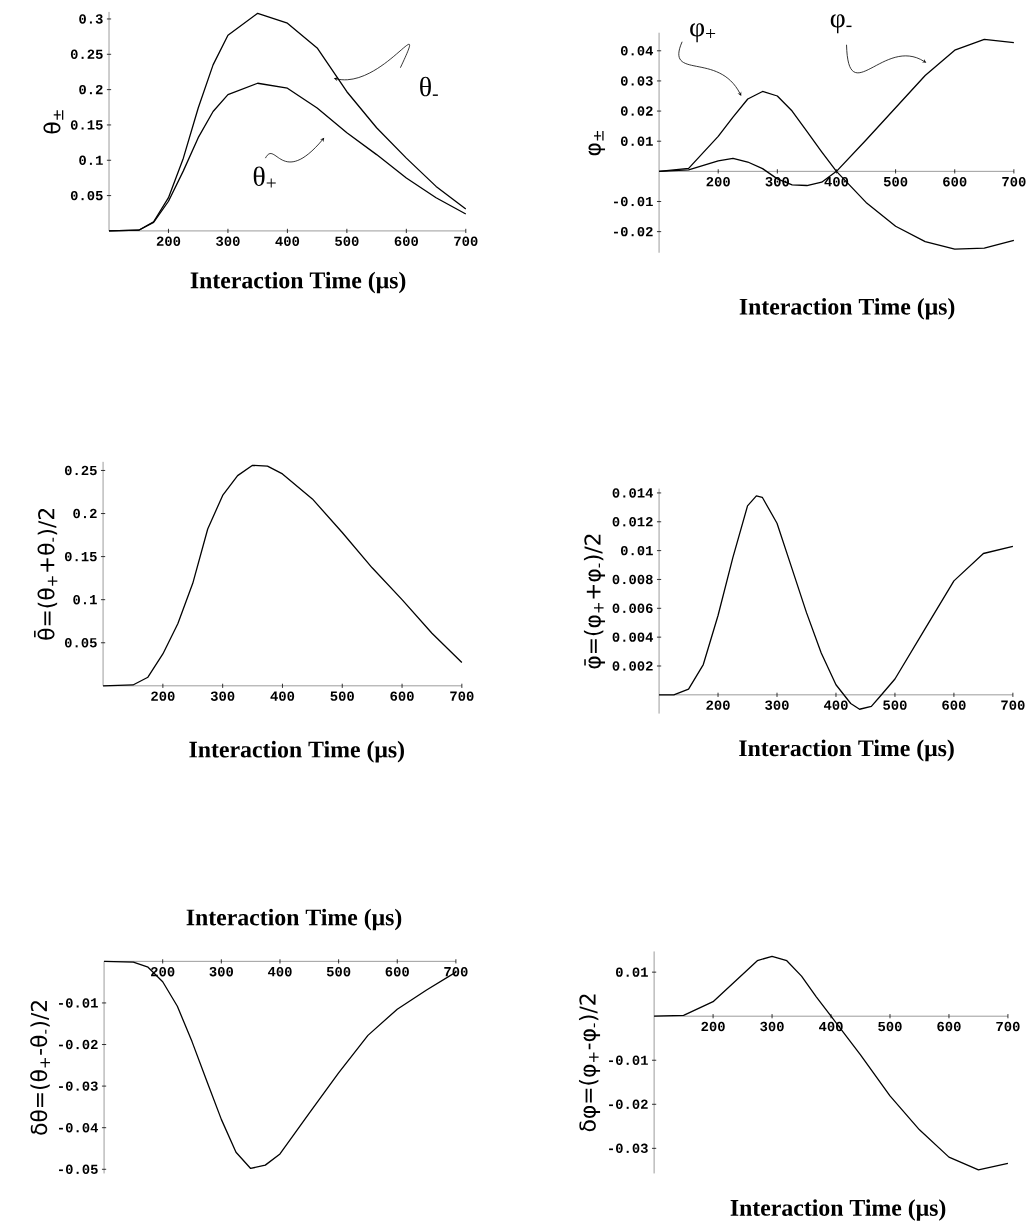 The height and width of the screenshot is (1224, 1030). Describe the element at coordinates (632, 666) in the screenshot. I see `y-tick-label: 0.002` at that location.